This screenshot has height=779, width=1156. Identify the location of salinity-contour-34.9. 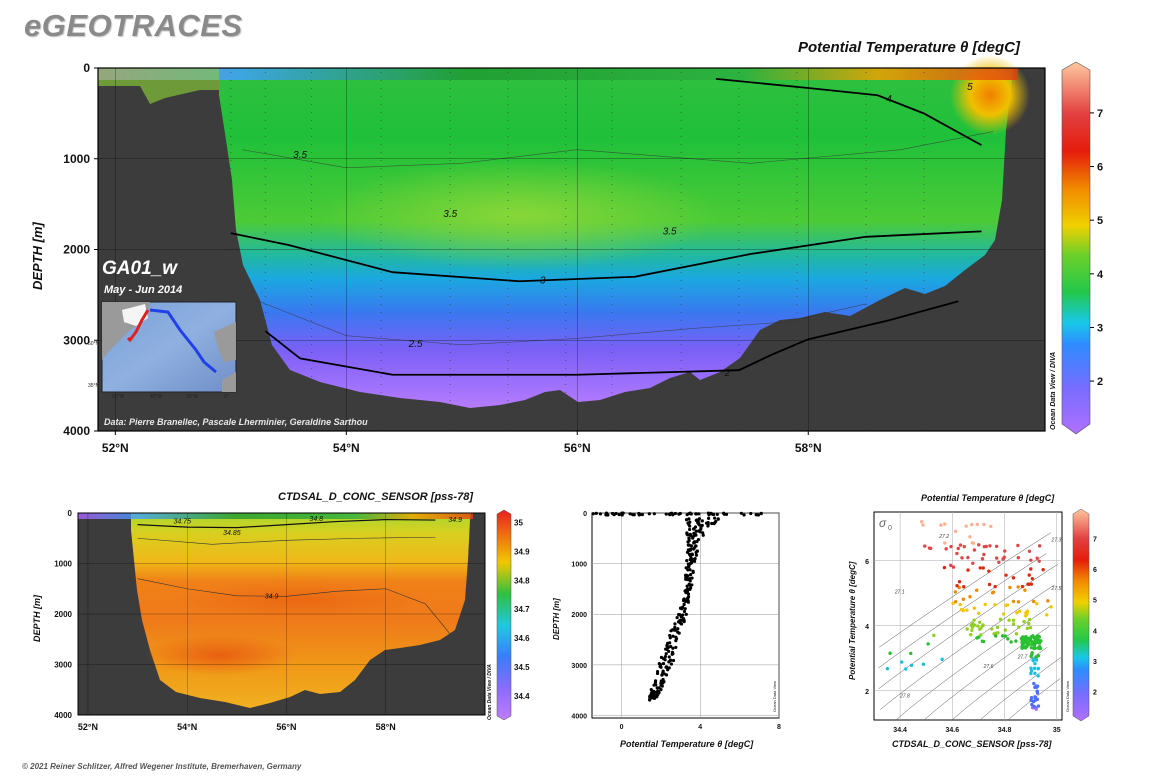
(294, 606).